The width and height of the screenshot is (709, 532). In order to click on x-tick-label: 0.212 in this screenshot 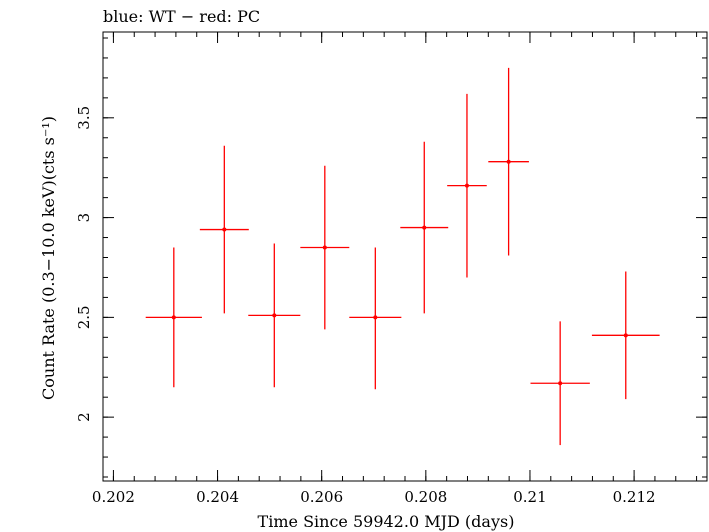, I will do `click(634, 497)`.